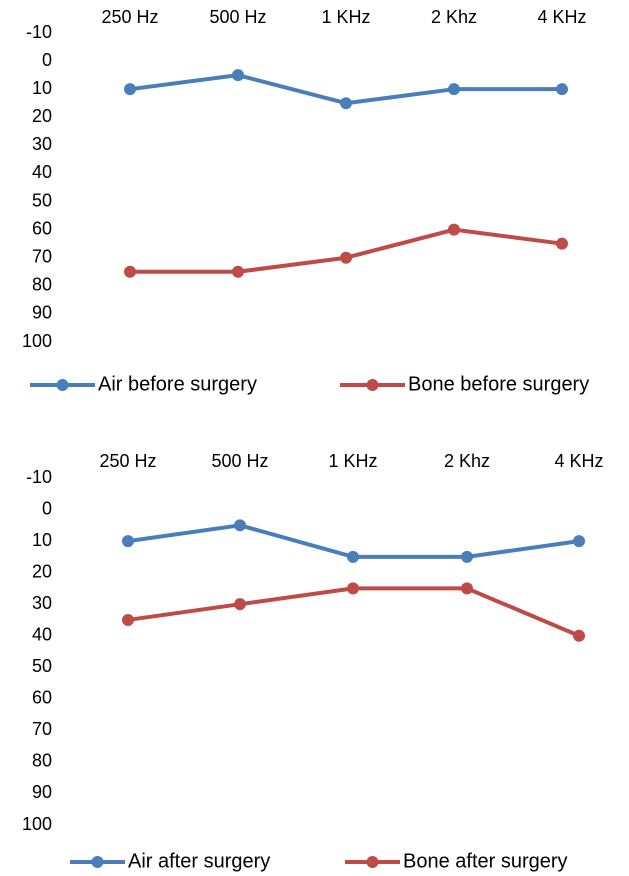 This screenshot has width=629, height=876. What do you see at coordinates (177, 384) in the screenshot?
I see `legend-label: Air before surgery` at bounding box center [177, 384].